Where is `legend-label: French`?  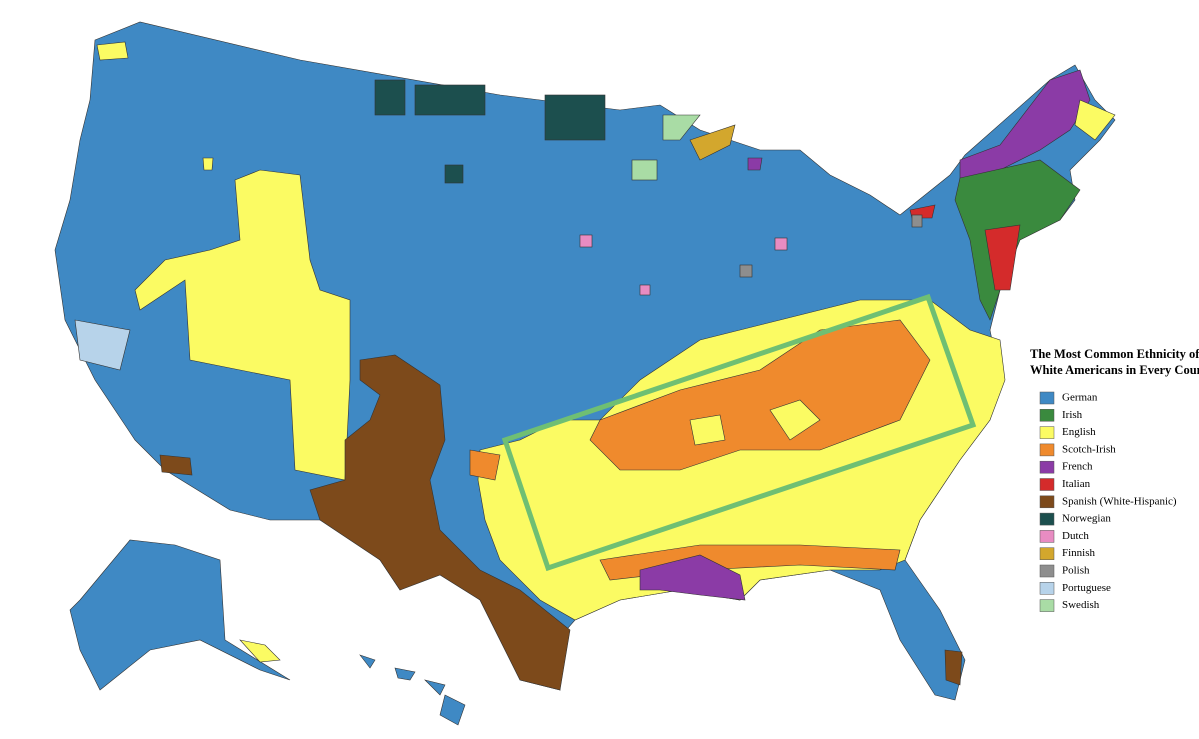
legend-label: French is located at coordinates (1077, 467).